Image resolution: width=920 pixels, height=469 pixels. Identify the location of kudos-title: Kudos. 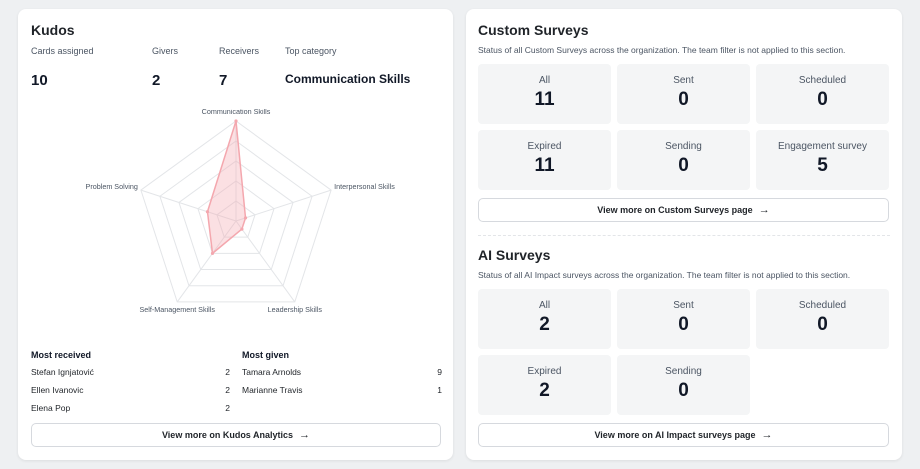
(53, 30).